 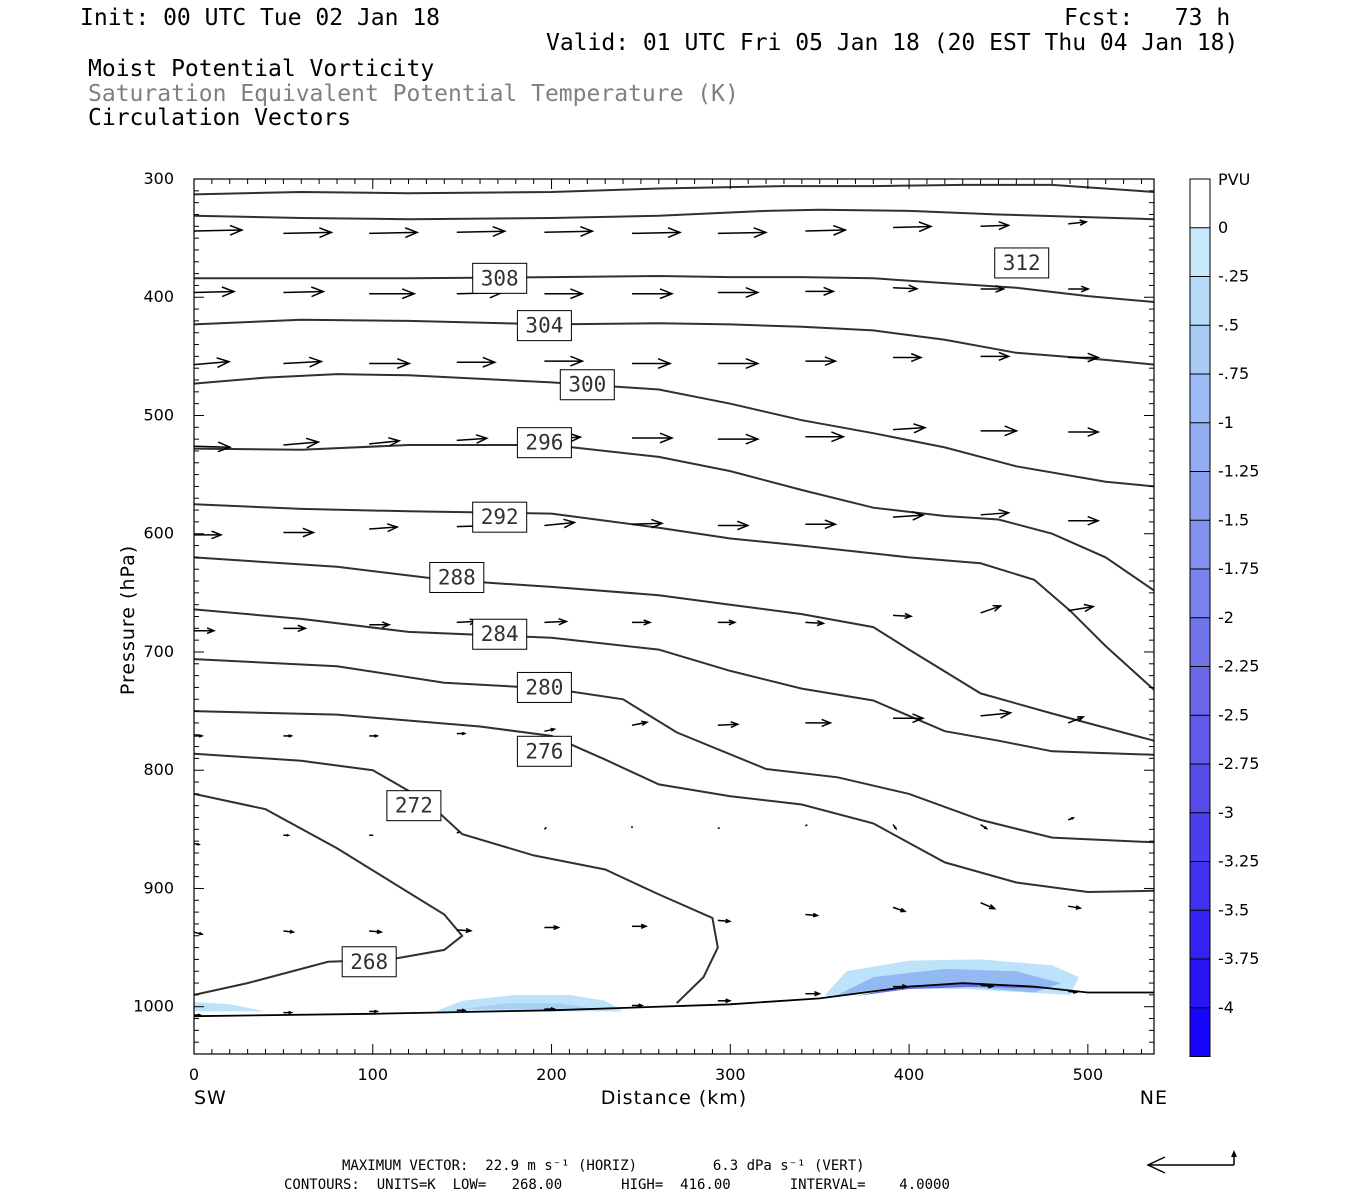 I want to click on x-tick-label: 400, so click(x=909, y=1074).